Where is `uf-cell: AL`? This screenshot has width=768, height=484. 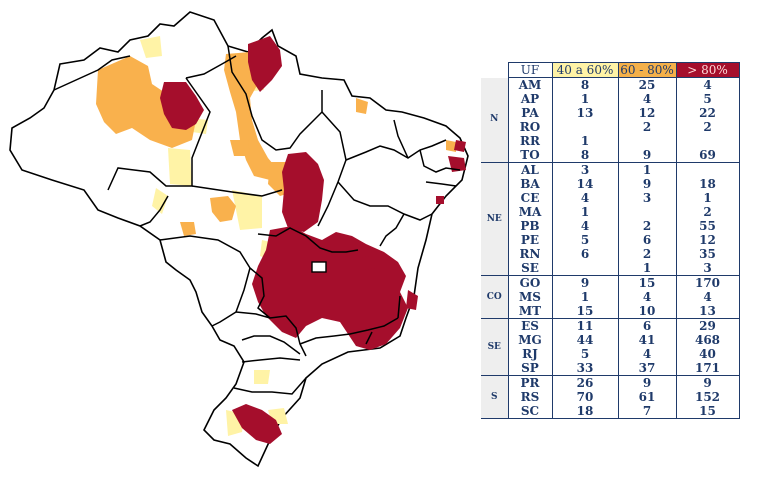
uf-cell: AL is located at coordinates (530, 169).